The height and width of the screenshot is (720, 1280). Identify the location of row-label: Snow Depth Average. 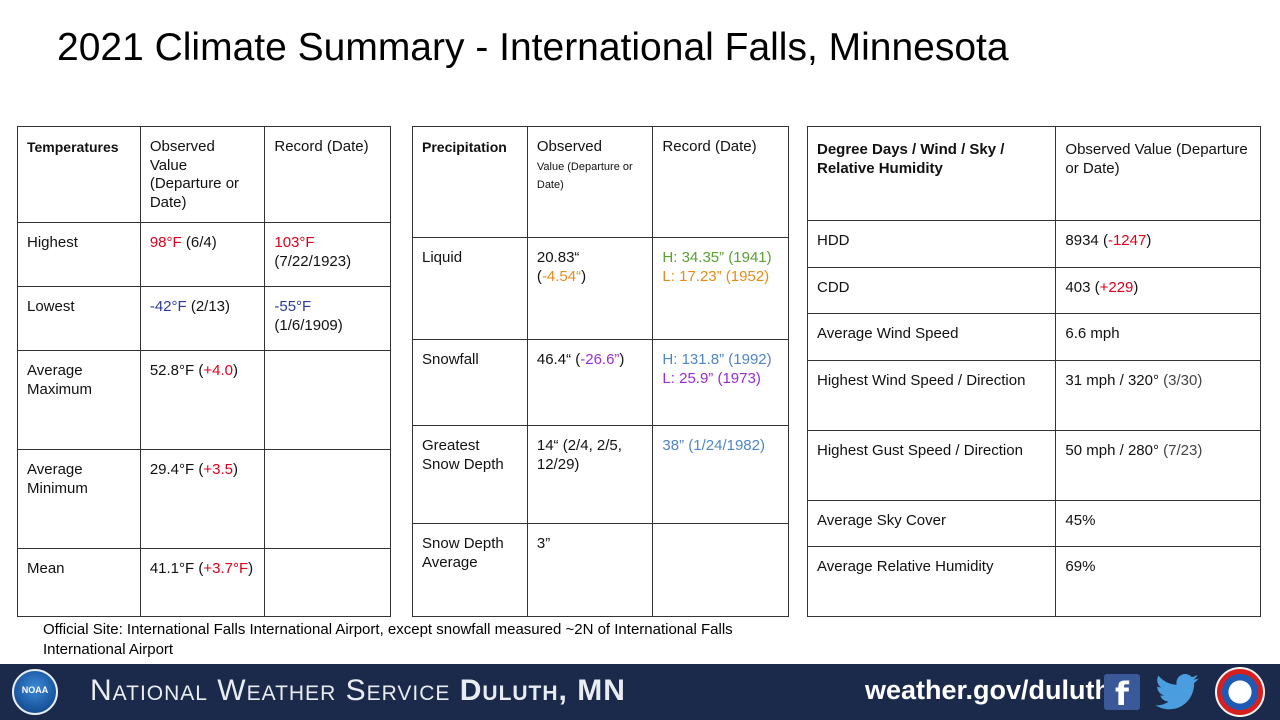
(470, 570).